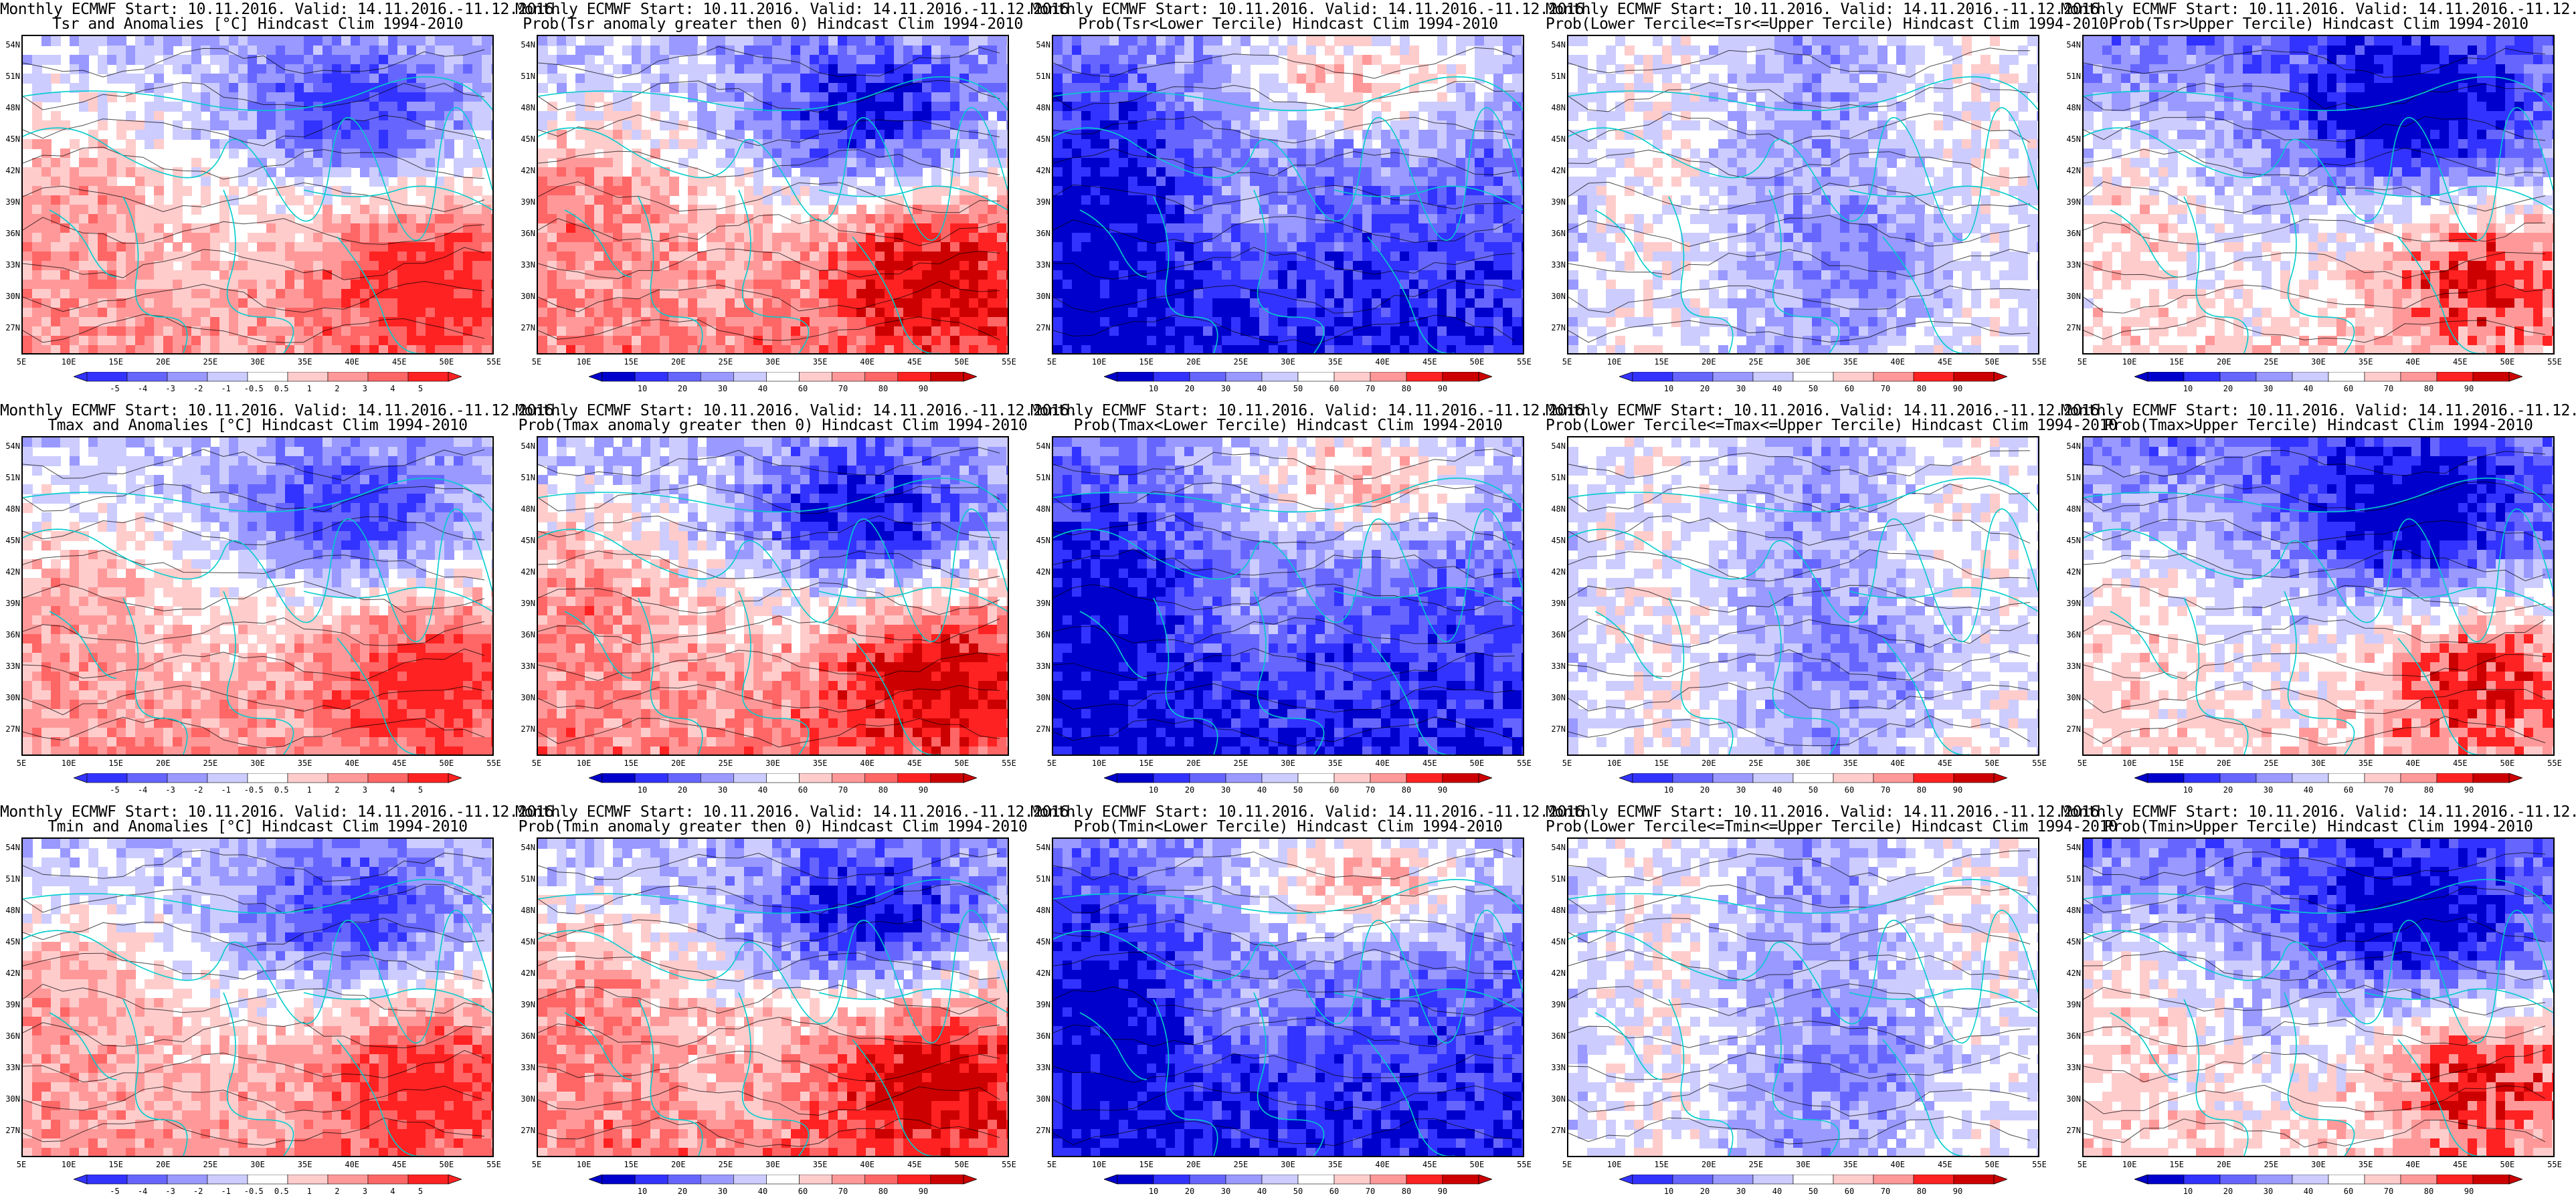 The image size is (2576, 1204). What do you see at coordinates (1777, 388) in the screenshot?
I see `colorbar-tick-label: 40` at bounding box center [1777, 388].